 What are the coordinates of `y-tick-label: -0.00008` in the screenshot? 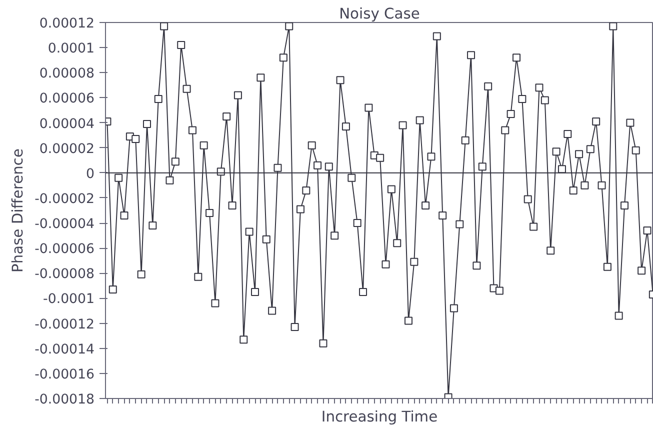 It's located at (64, 274).